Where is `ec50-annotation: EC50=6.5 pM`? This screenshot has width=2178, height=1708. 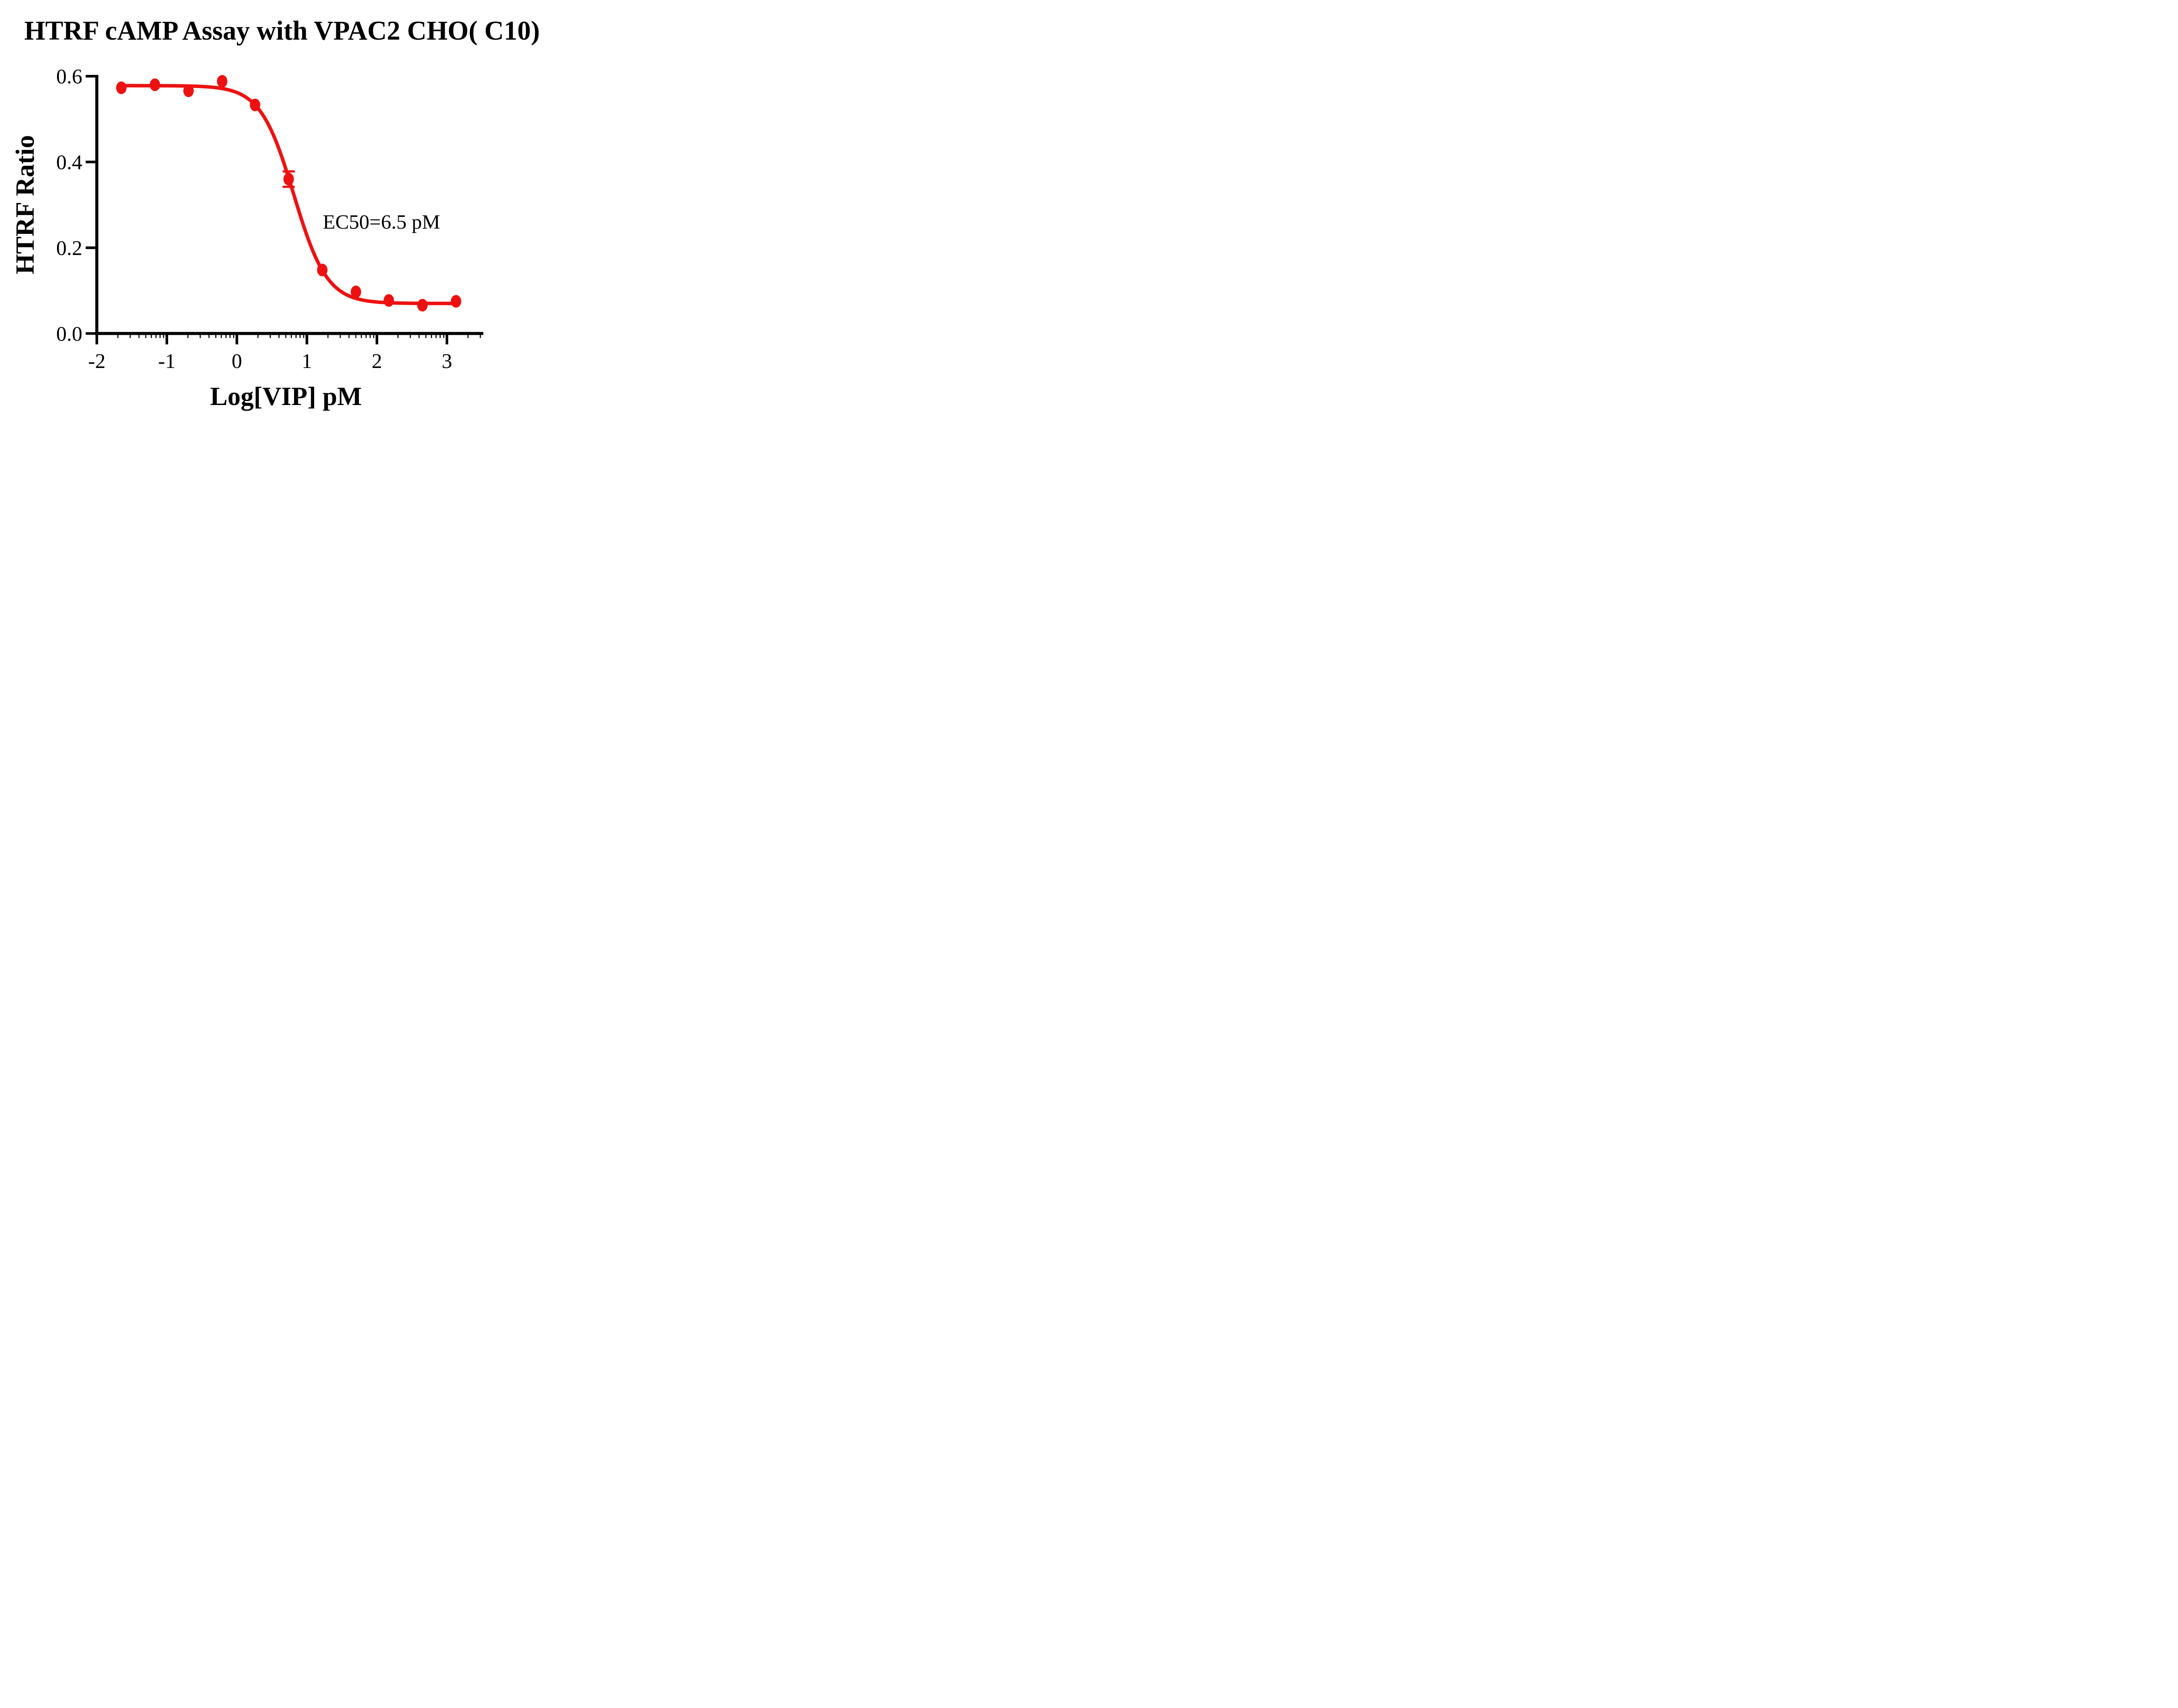 ec50-annotation: EC50=6.5 pM is located at coordinates (381, 222).